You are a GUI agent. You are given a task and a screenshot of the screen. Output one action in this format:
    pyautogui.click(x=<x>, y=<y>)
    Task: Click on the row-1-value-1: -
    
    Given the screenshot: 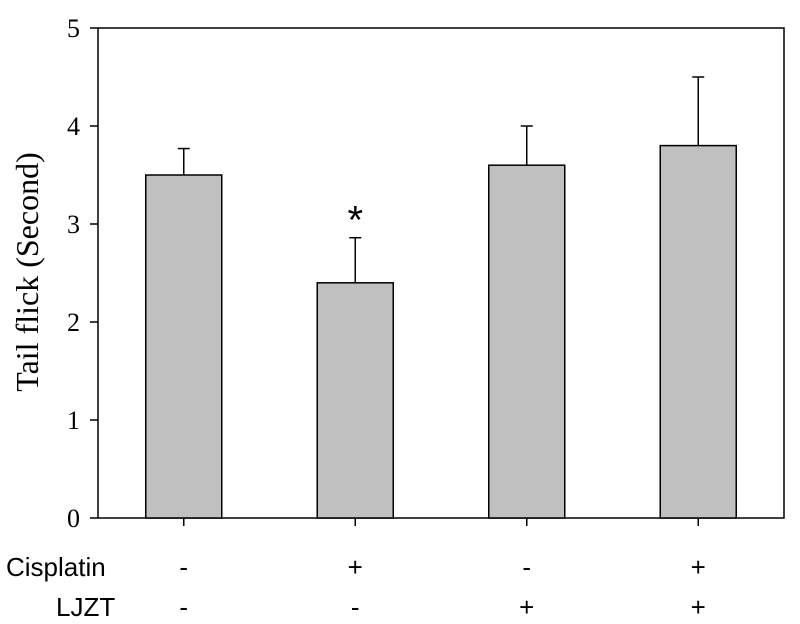 What is the action you would take?
    pyautogui.click(x=355, y=607)
    